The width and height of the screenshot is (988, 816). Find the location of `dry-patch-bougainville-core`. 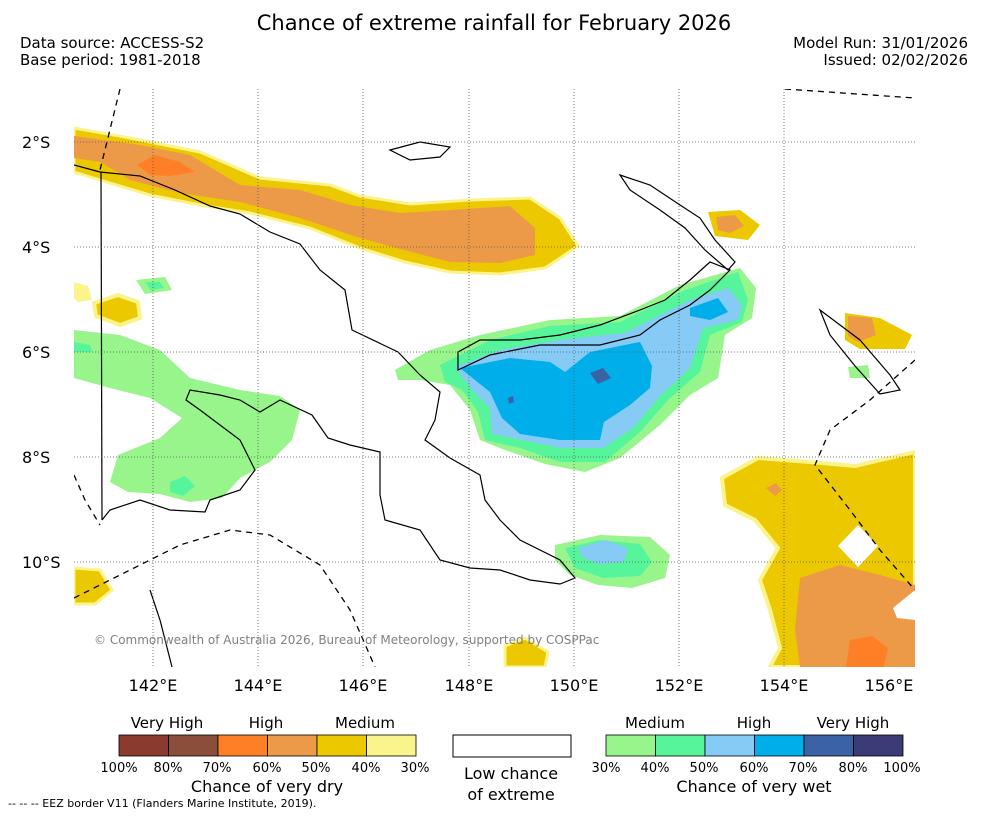

dry-patch-bougainville-core is located at coordinates (730, 224).